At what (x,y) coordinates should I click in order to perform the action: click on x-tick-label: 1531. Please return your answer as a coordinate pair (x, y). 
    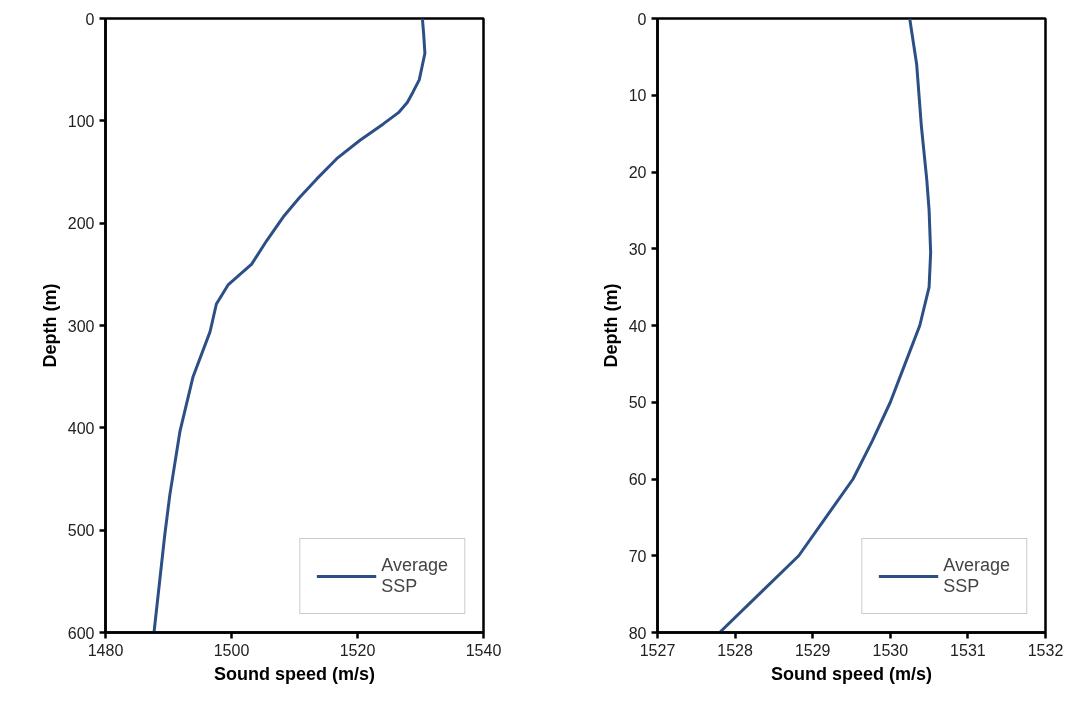
    Looking at the image, I should click on (968, 650).